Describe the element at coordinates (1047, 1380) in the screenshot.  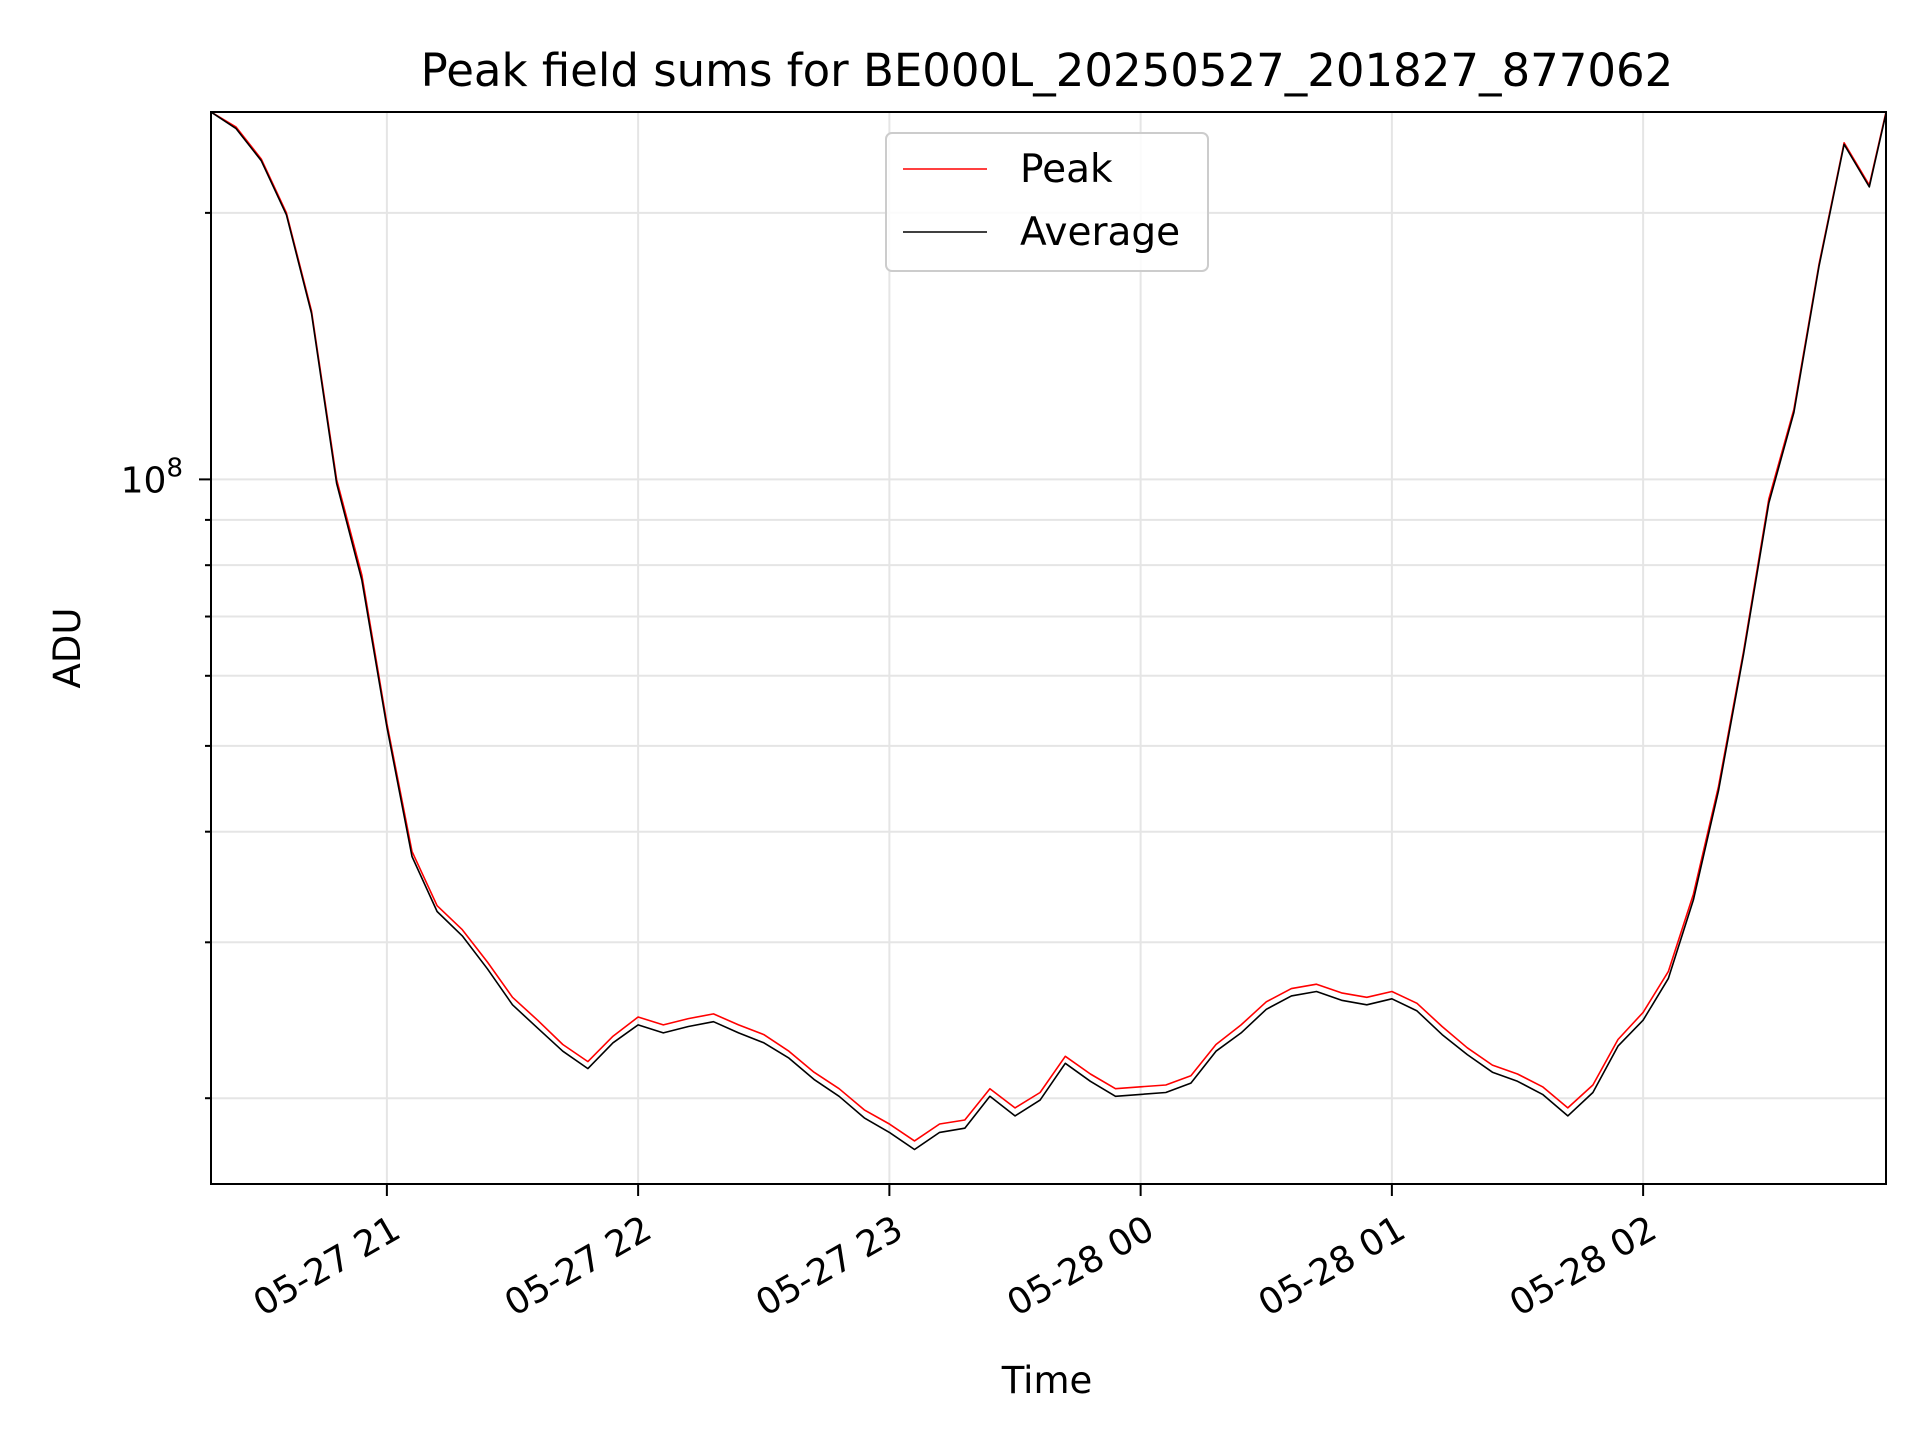
I see `x-axis-label: Time` at that location.